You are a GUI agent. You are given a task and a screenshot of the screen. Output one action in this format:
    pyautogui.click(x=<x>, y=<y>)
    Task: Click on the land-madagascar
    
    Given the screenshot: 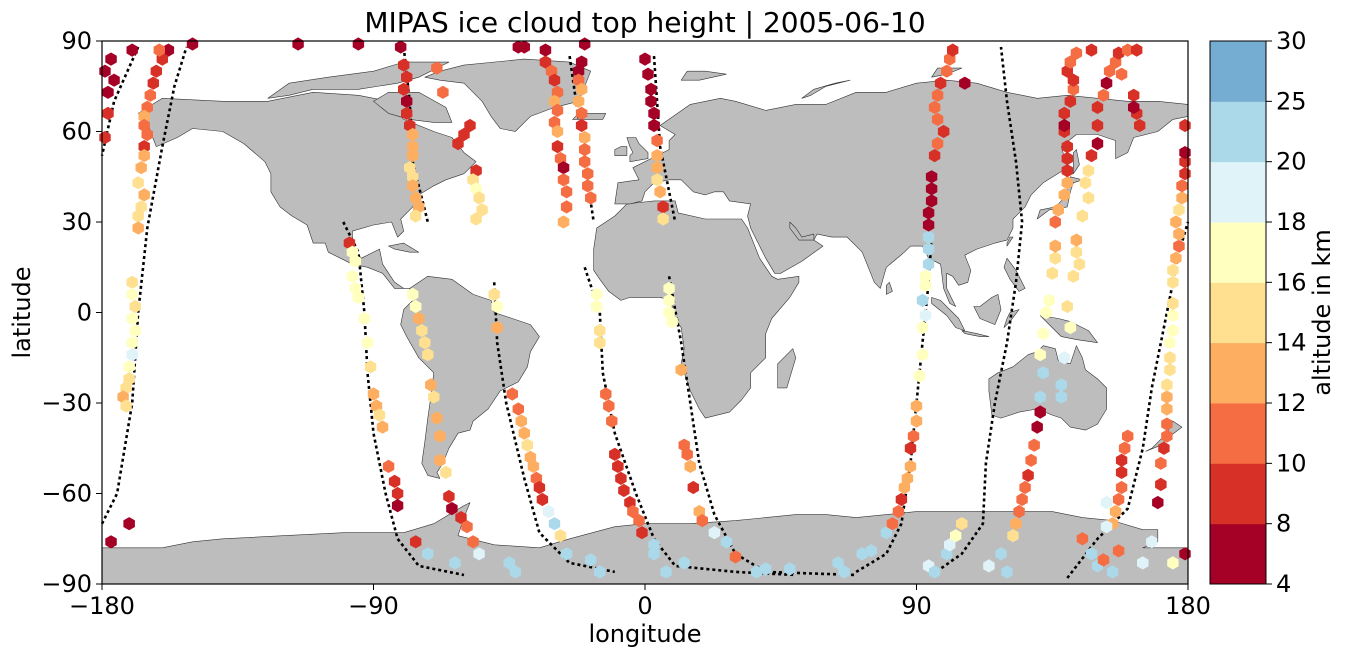 What is the action you would take?
    pyautogui.click(x=787, y=368)
    